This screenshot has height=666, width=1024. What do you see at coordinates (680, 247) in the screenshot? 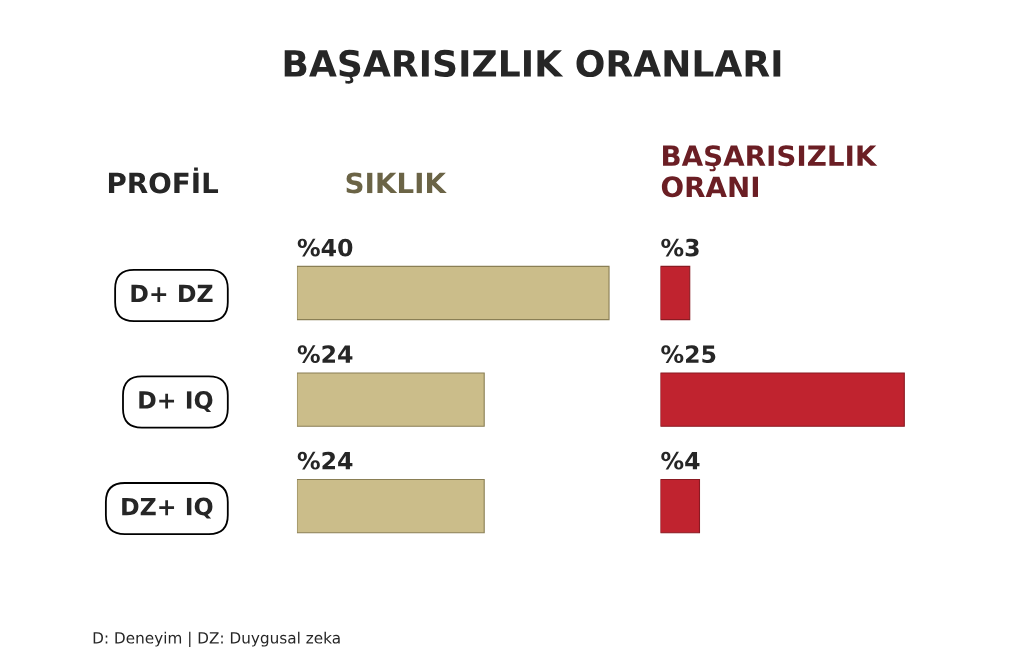
I see `data-label: %3` at bounding box center [680, 247].